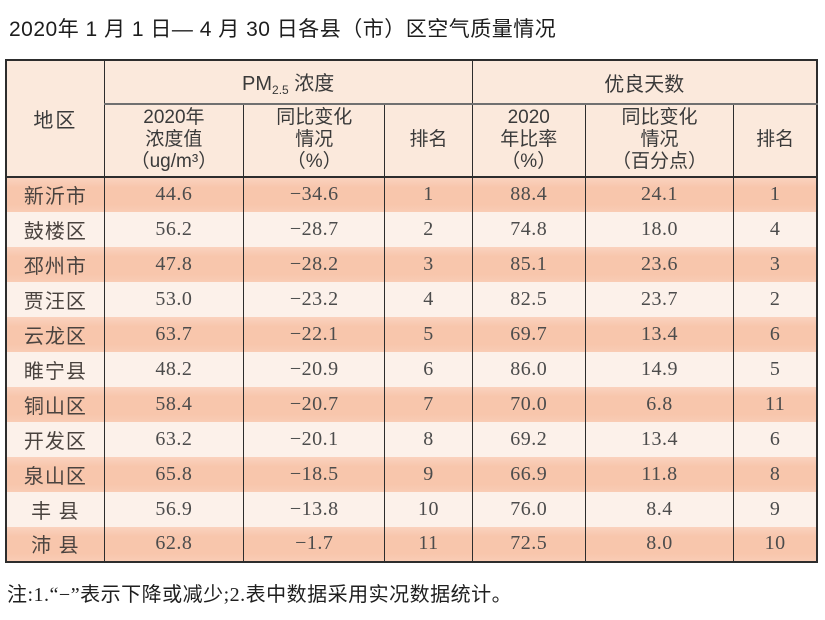 The height and width of the screenshot is (620, 825). What do you see at coordinates (314, 229) in the screenshot?
I see `pm-change-cell: −28.7` at bounding box center [314, 229].